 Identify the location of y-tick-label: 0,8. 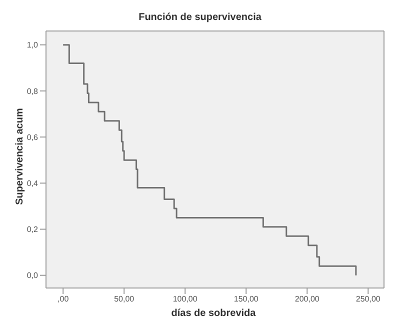
(32, 91).